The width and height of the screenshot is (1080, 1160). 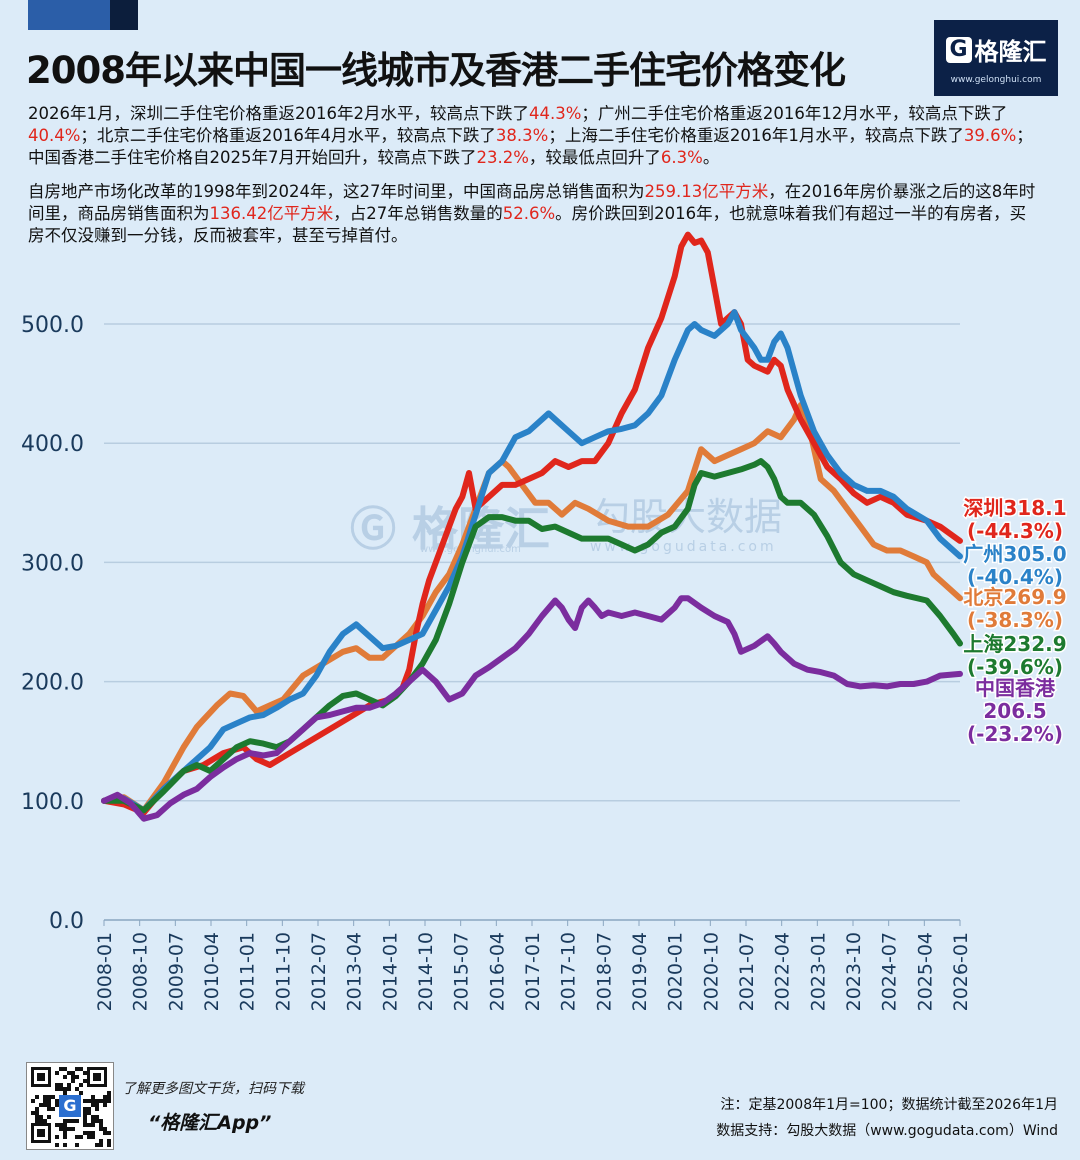 What do you see at coordinates (52, 444) in the screenshot?
I see `y-tick-label: 400.0` at bounding box center [52, 444].